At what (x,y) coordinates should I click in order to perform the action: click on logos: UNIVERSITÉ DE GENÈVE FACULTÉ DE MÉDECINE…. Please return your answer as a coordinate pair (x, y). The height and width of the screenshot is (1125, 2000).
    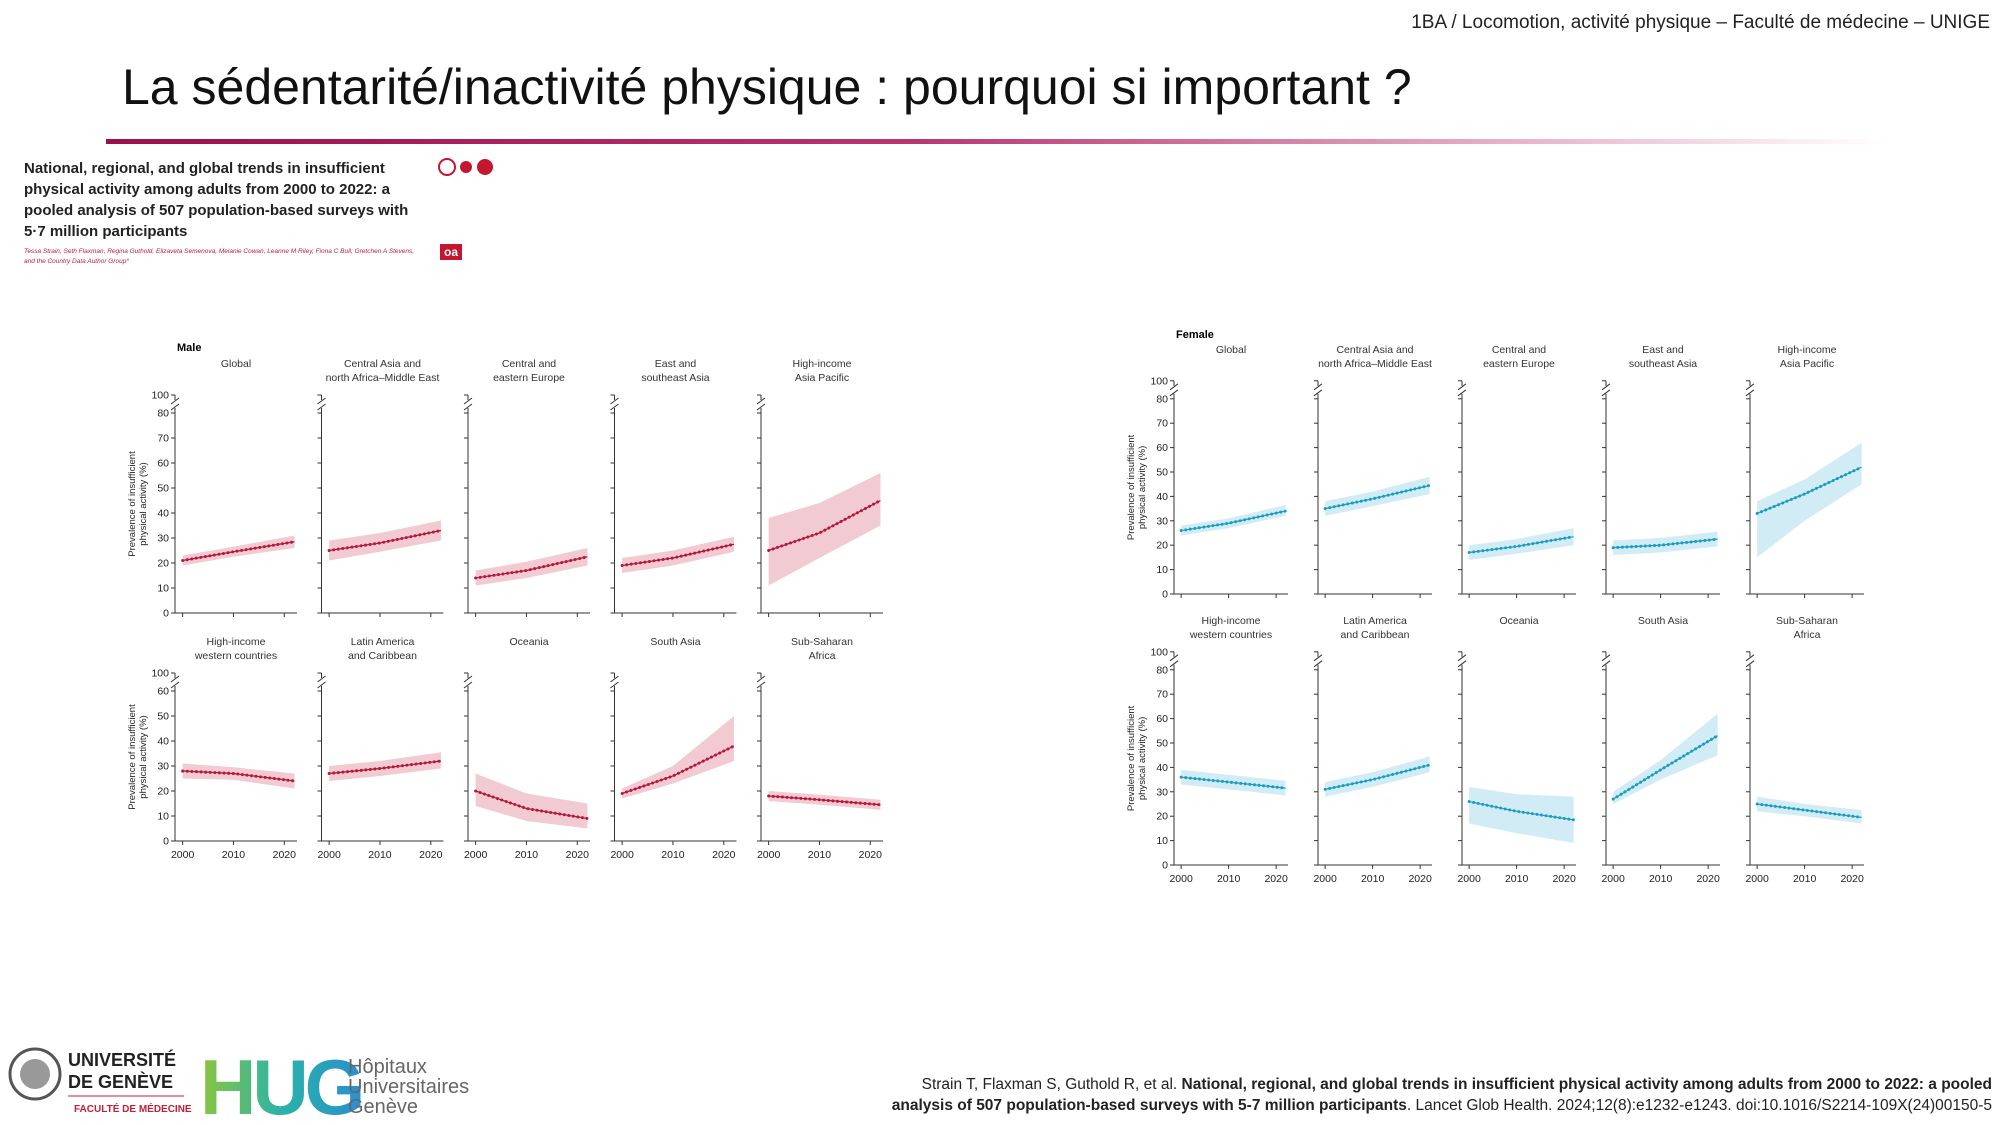
    Looking at the image, I should click on (238, 1083).